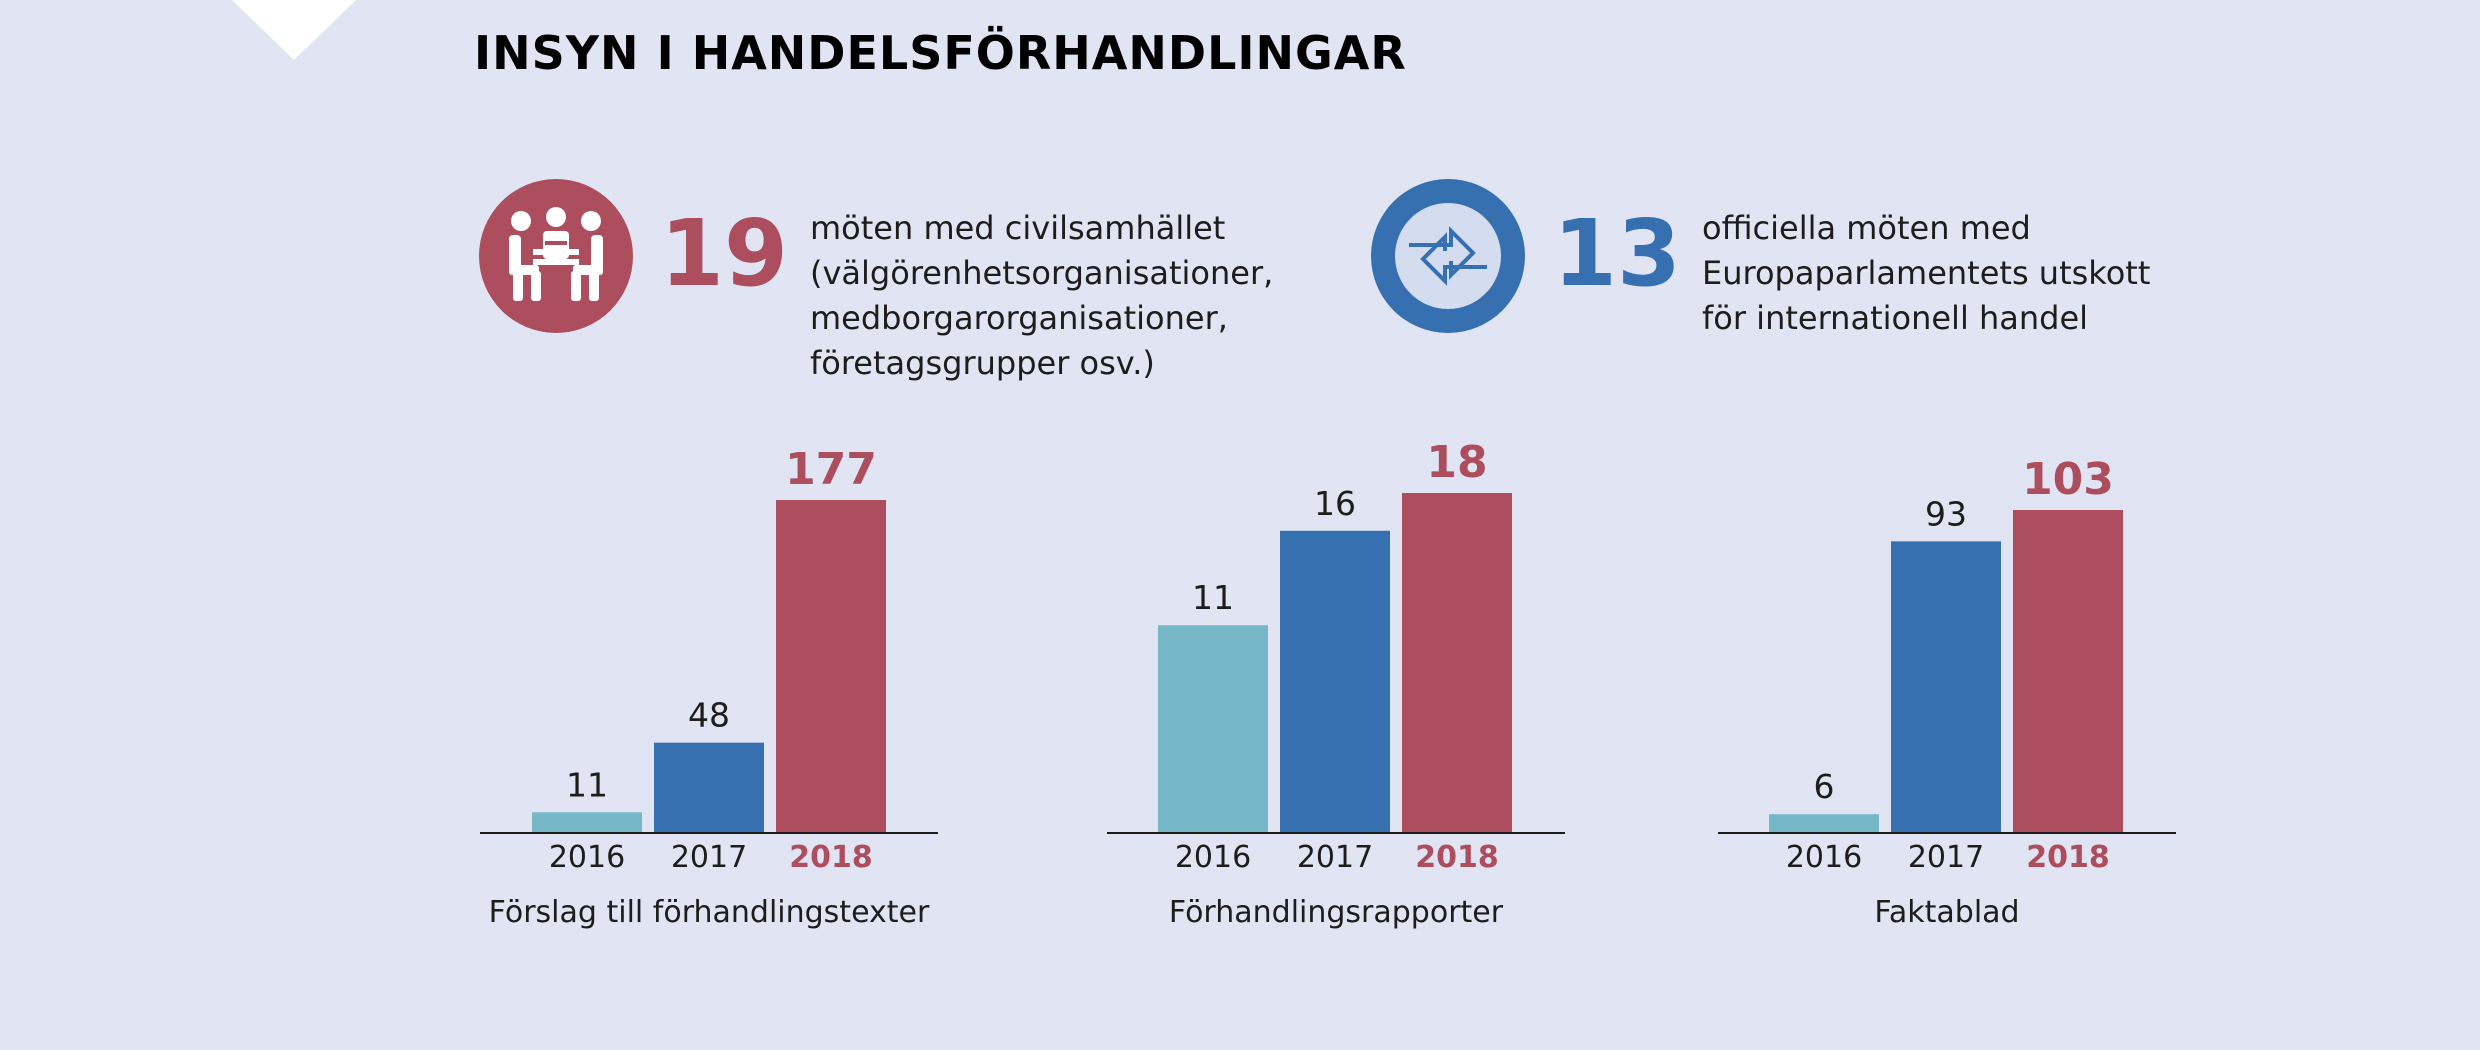  What do you see at coordinates (831, 469) in the screenshot?
I see `data-label-2018: 177` at bounding box center [831, 469].